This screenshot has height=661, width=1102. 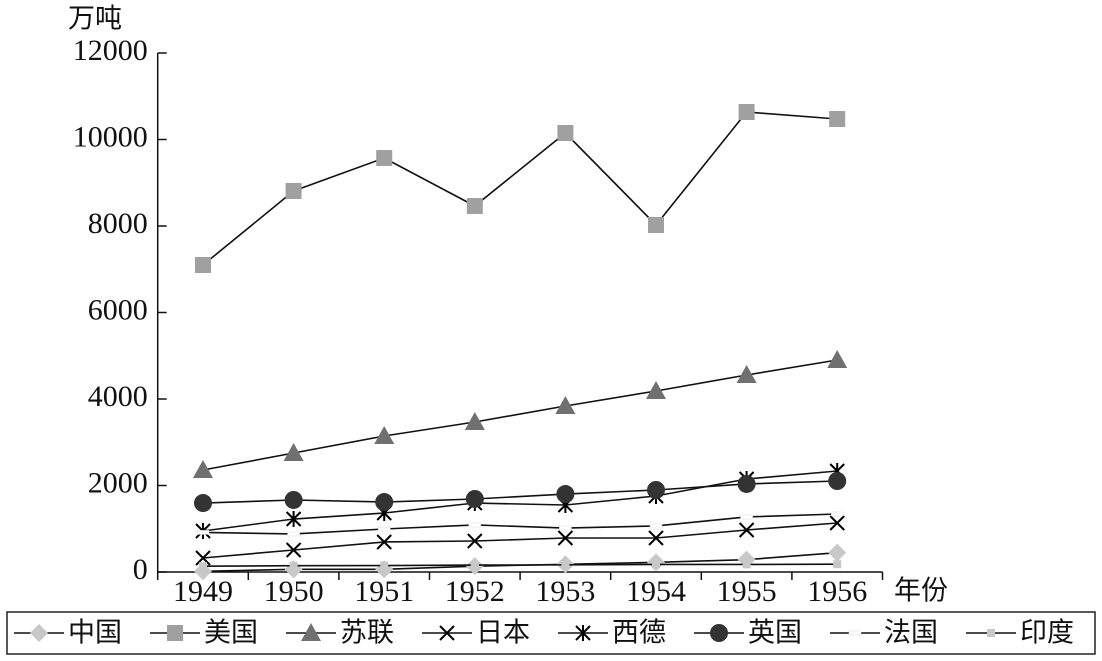 I want to click on x-tick-label: 1955, so click(x=747, y=591).